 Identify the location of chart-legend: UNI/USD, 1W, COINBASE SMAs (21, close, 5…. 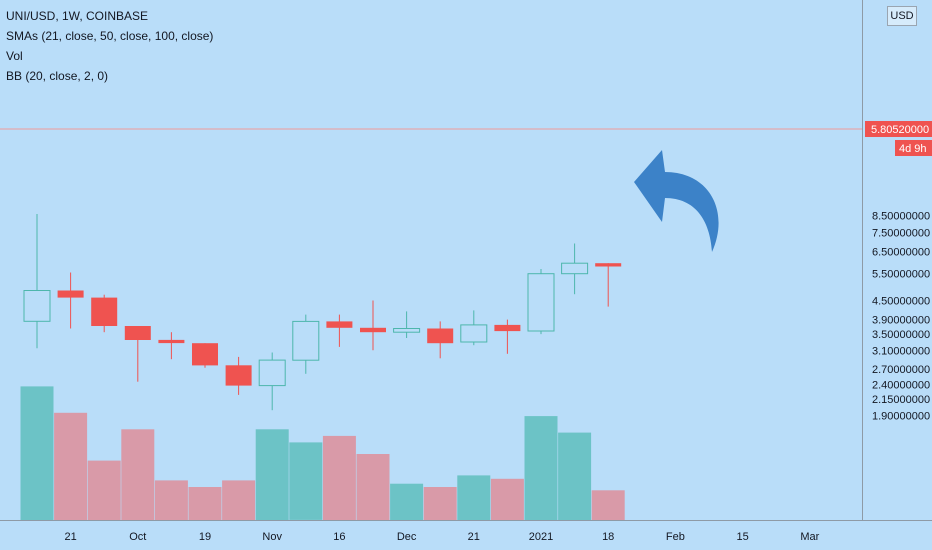
(109, 46).